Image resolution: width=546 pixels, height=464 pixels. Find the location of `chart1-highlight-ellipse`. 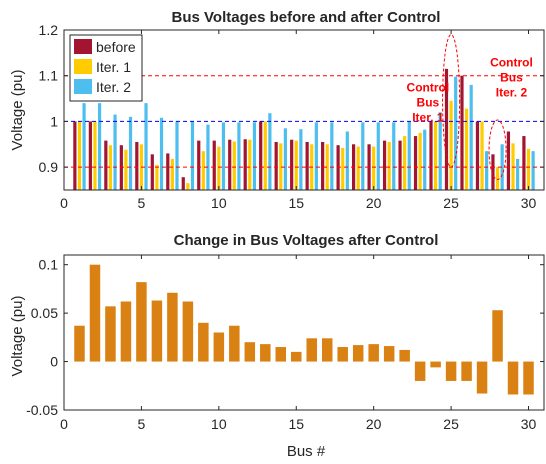

chart1-highlight-ellipse is located at coordinates (497, 149).